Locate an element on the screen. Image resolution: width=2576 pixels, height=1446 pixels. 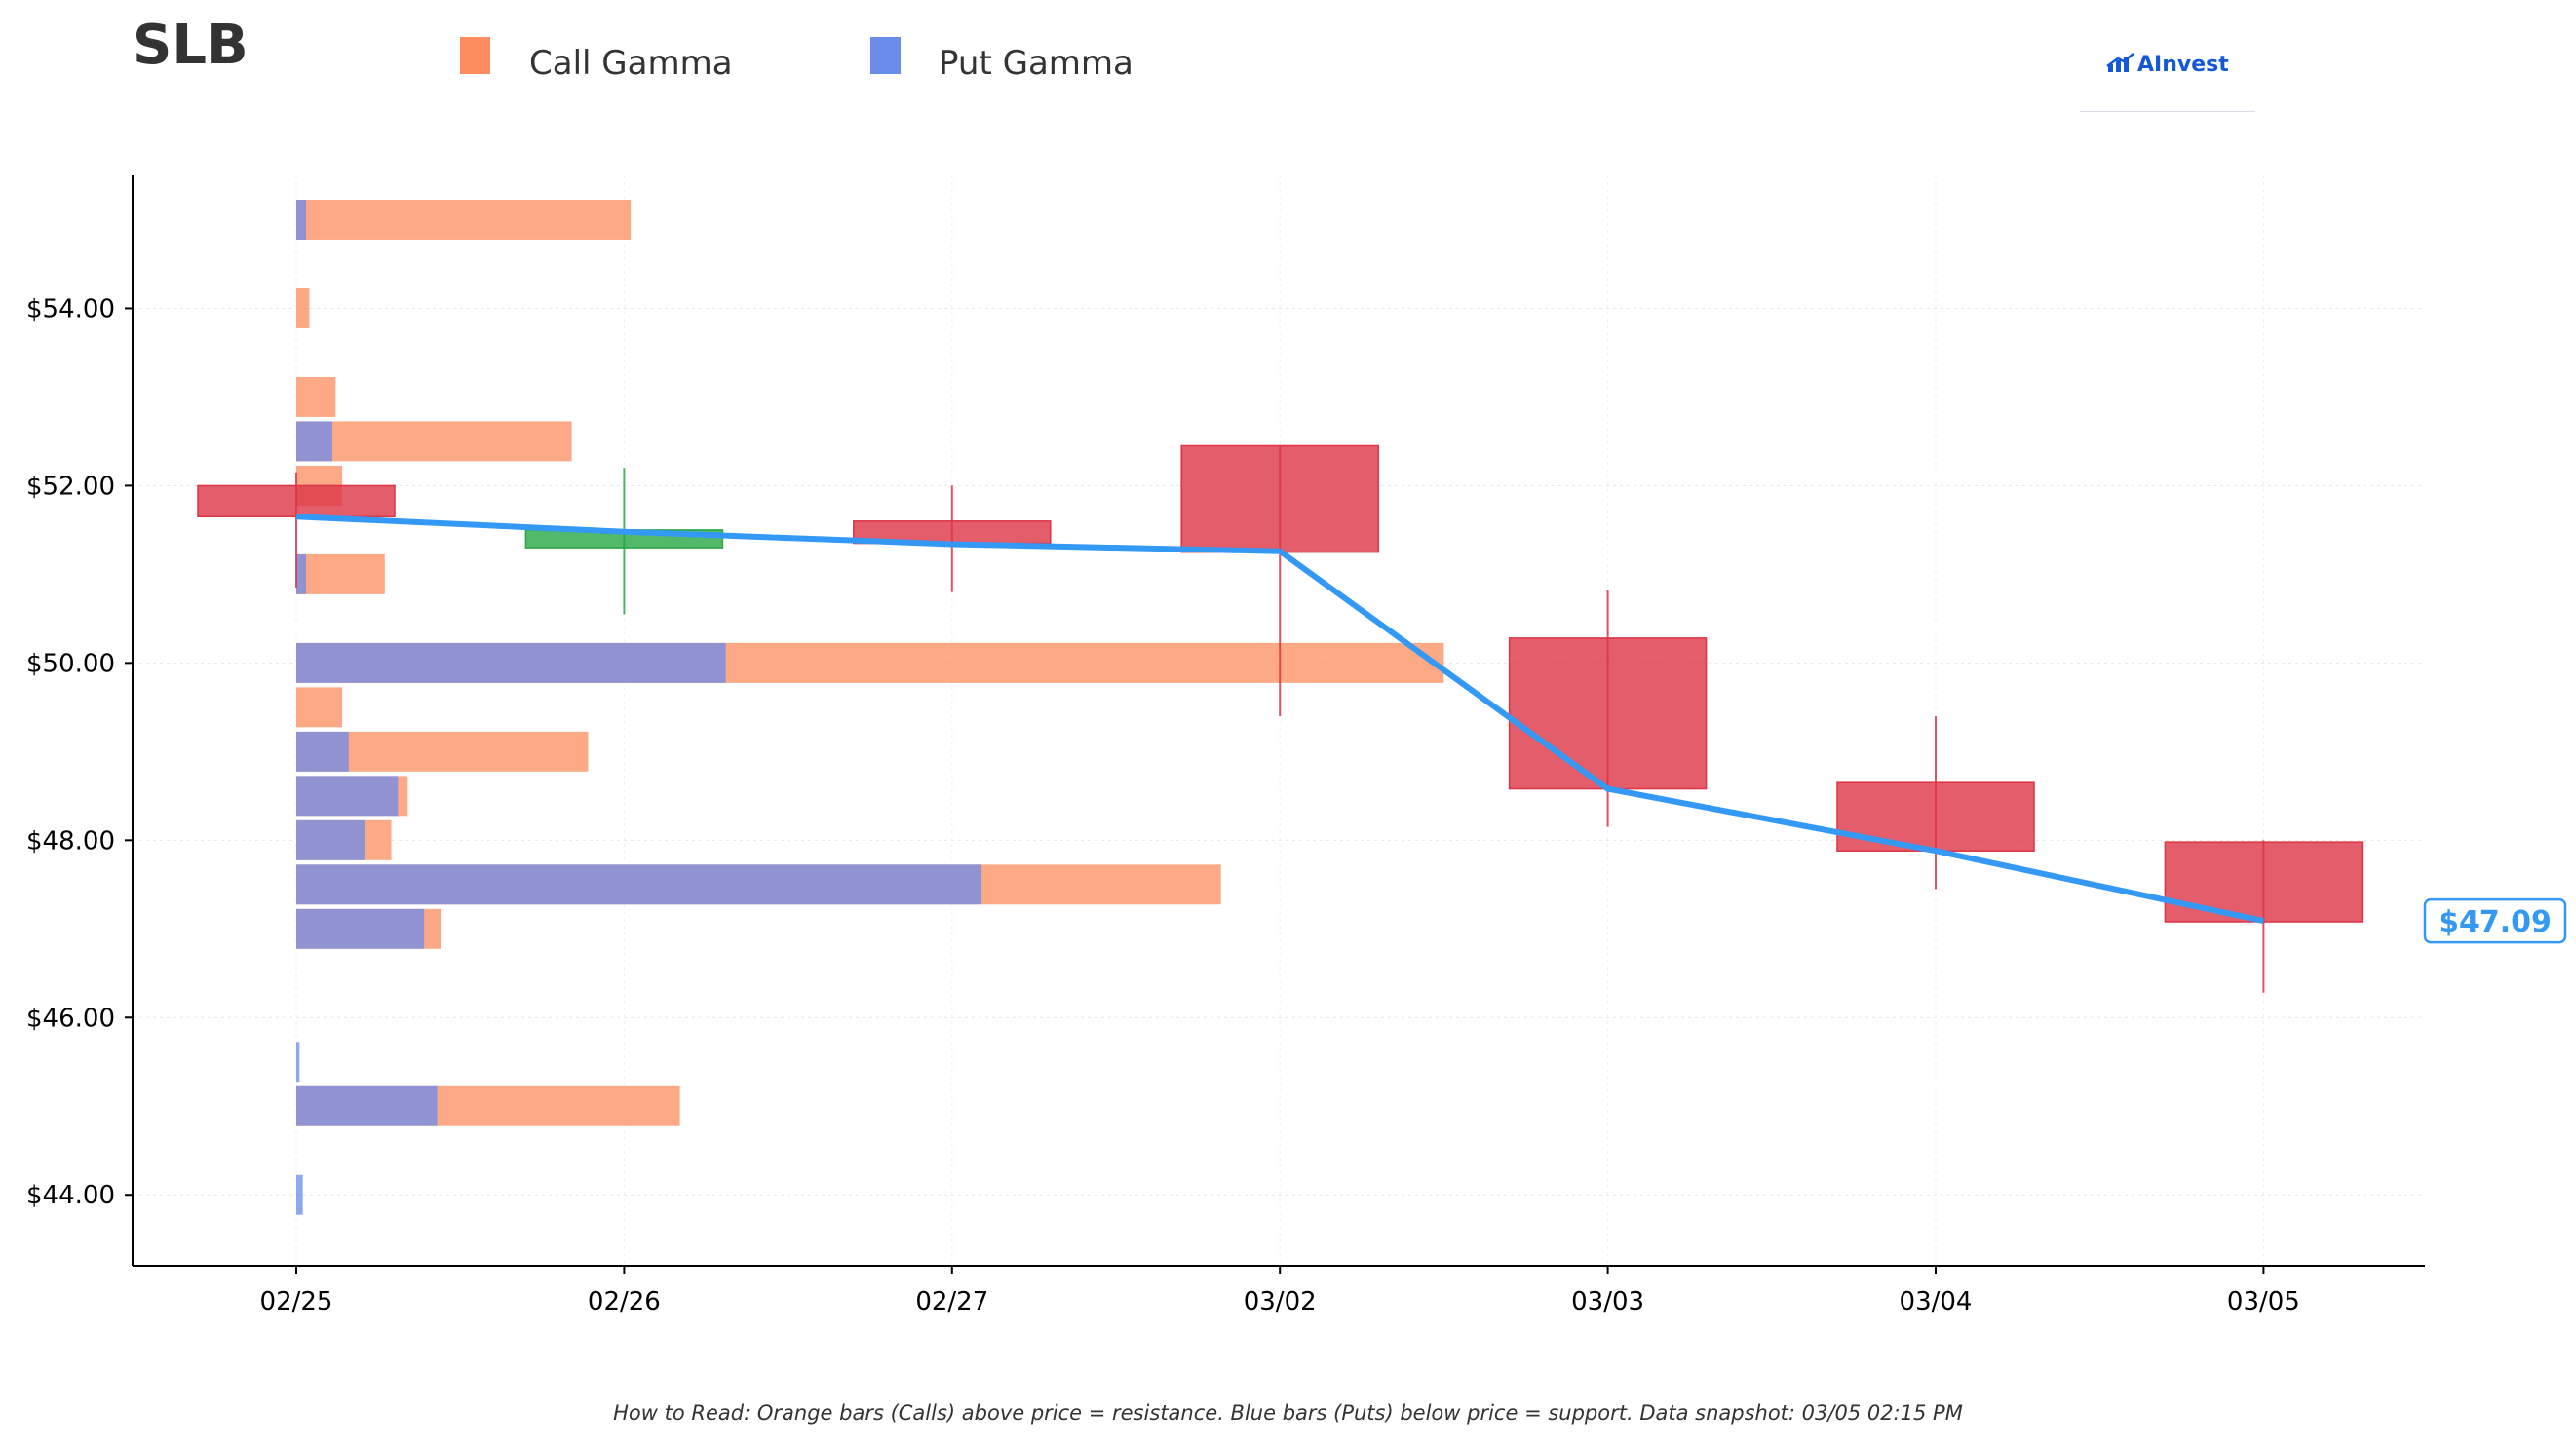
last-price-badge is located at coordinates (2495, 920).